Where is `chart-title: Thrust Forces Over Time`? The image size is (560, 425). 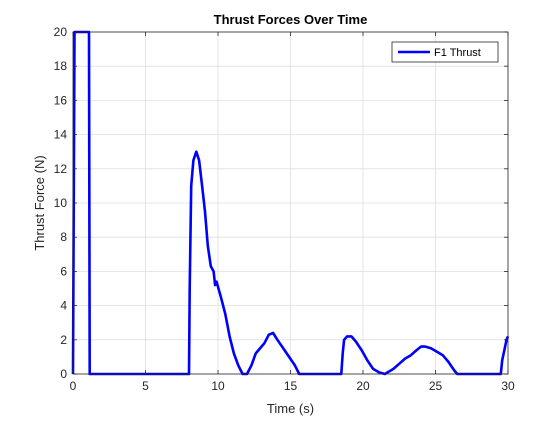
chart-title: Thrust Forces Over Time is located at coordinates (291, 19).